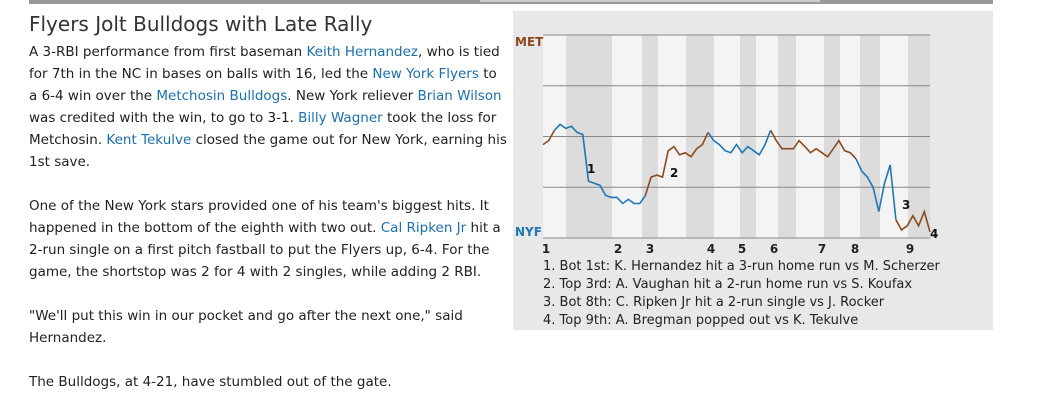 This screenshot has height=415, width=1044. Describe the element at coordinates (855, 249) in the screenshot. I see `inning-label: 8` at that location.